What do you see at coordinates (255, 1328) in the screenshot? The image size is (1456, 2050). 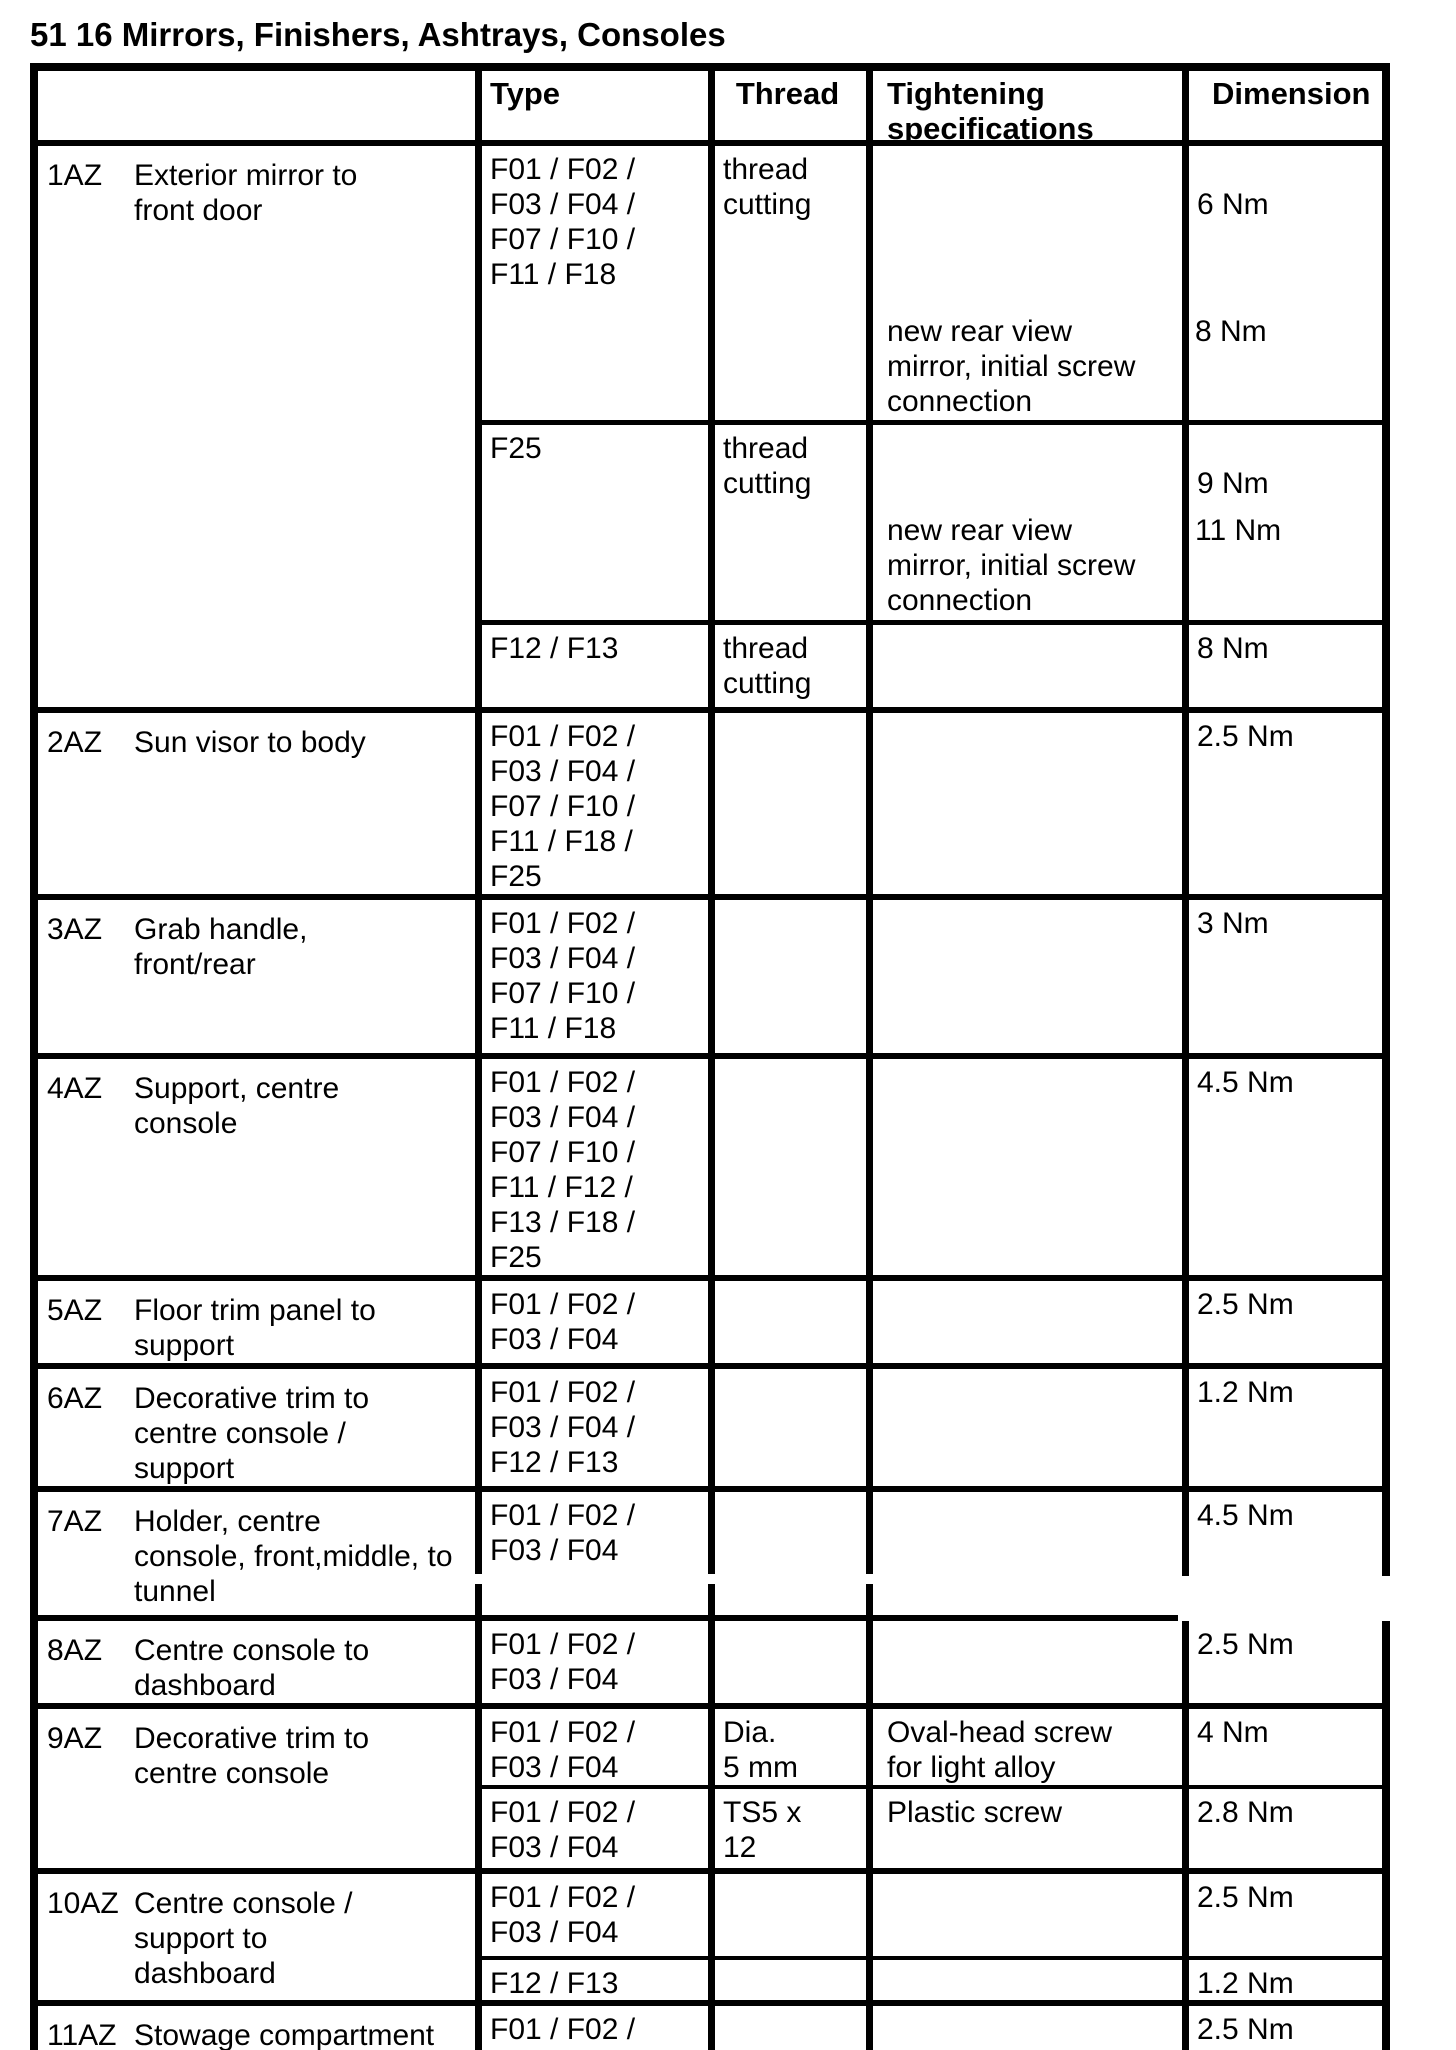 I see `item-description: Floor trim panel to support` at bounding box center [255, 1328].